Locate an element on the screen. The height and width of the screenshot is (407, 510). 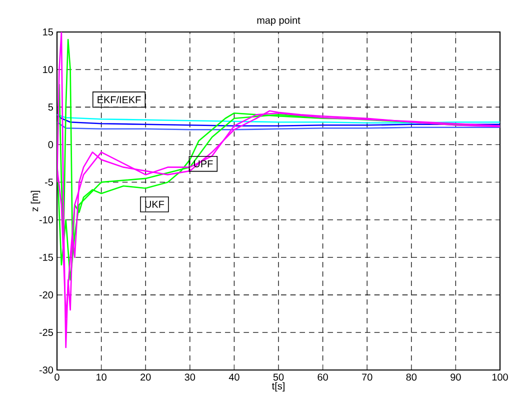
y-tick-label: -5 is located at coordinates (48, 182).